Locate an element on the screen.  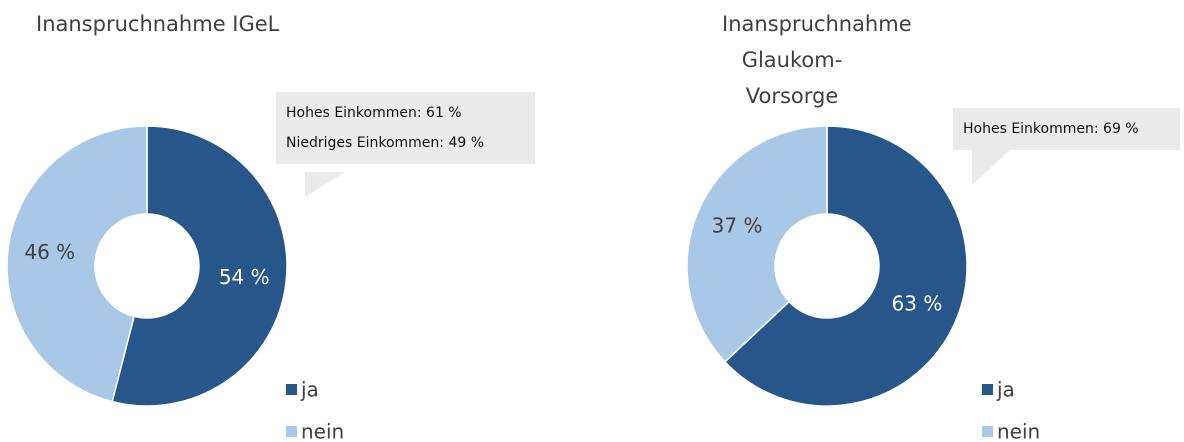
callout: Hohes Einkommen: 69 % is located at coordinates (1066, 129).